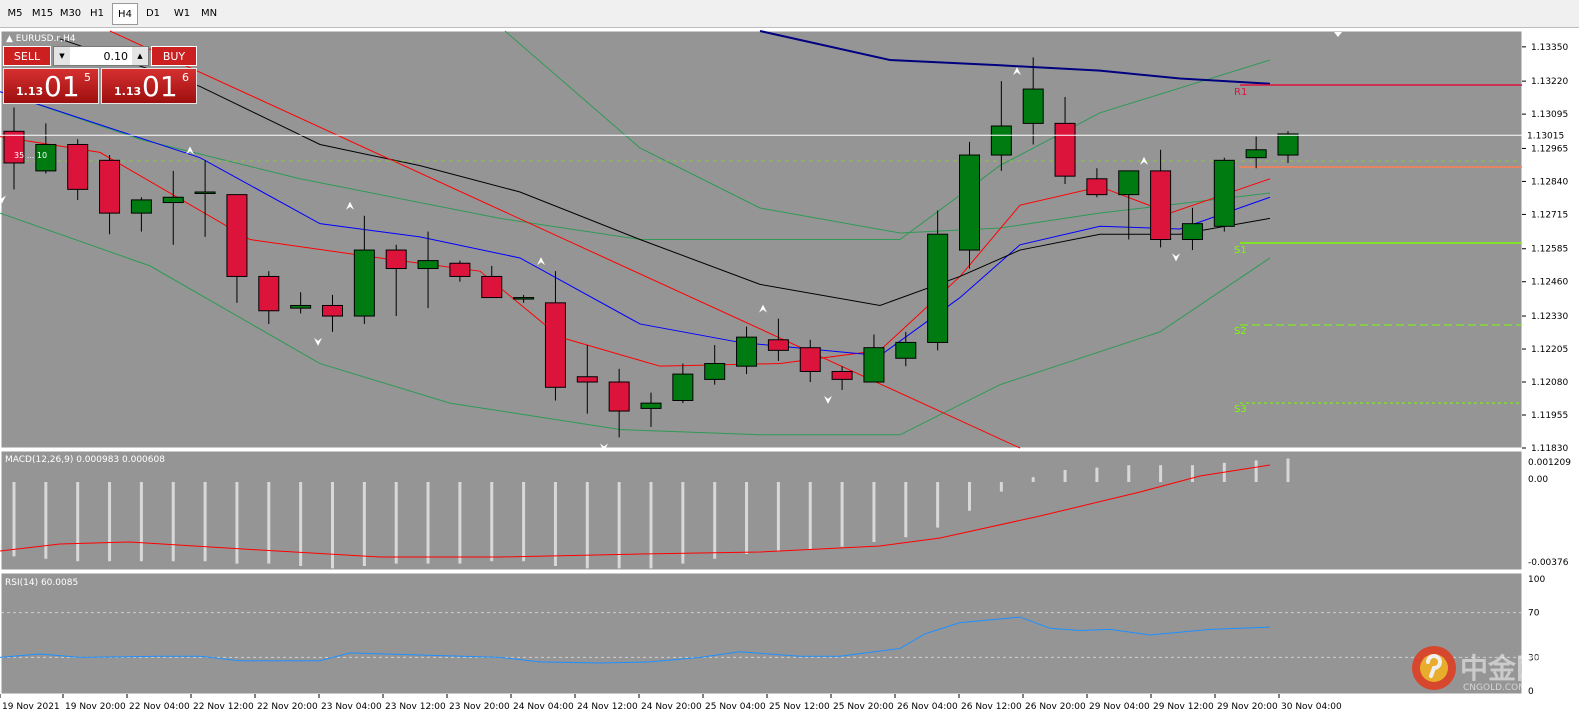 Image resolution: width=1579 pixels, height=722 pixels. Describe the element at coordinates (160, 86) in the screenshot. I see `ask-big-digits: 01` at that location.